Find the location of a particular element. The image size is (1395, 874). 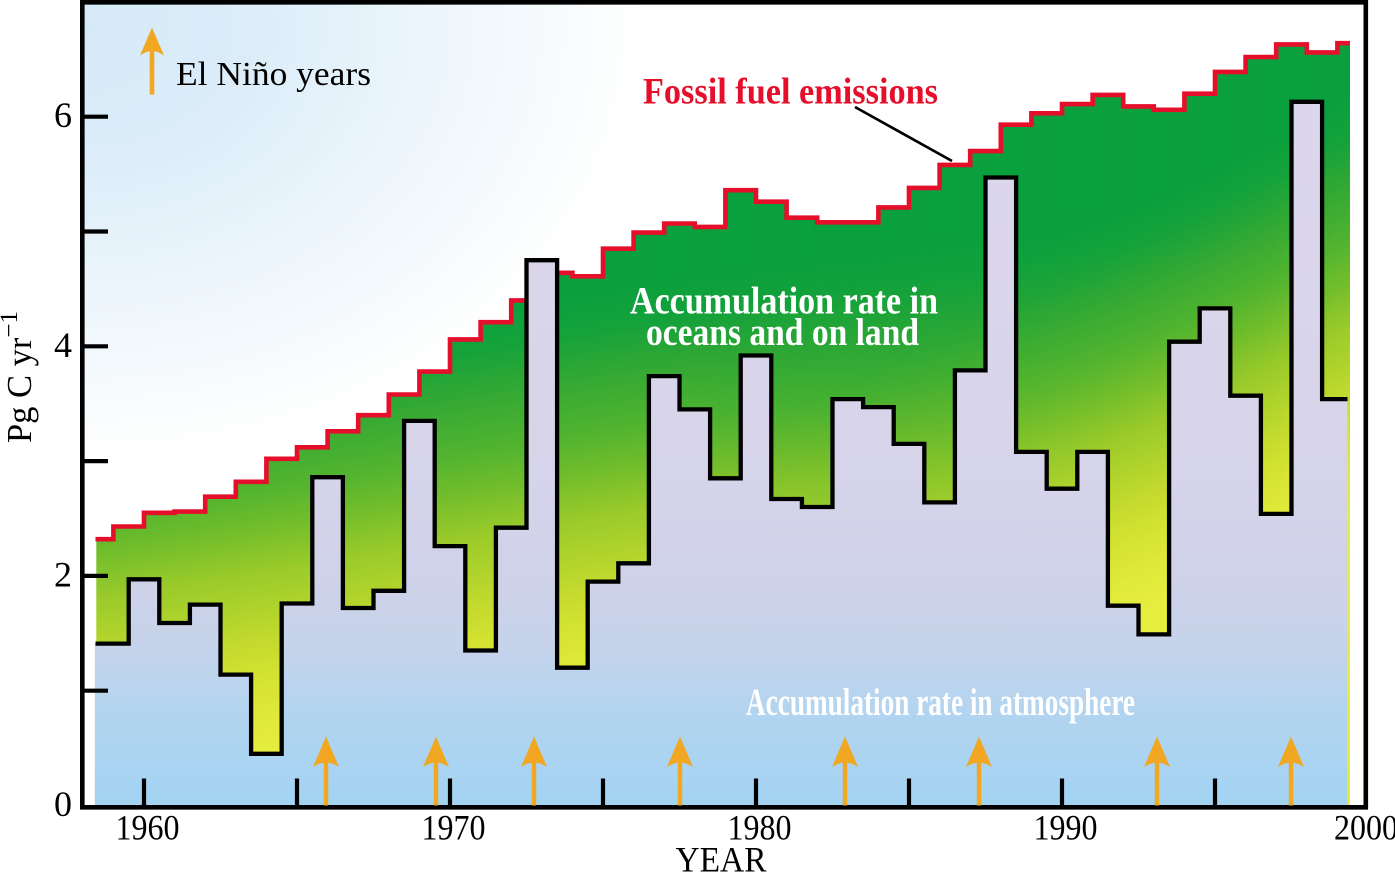

svg-text: 1960 is located at coordinates (148, 828).